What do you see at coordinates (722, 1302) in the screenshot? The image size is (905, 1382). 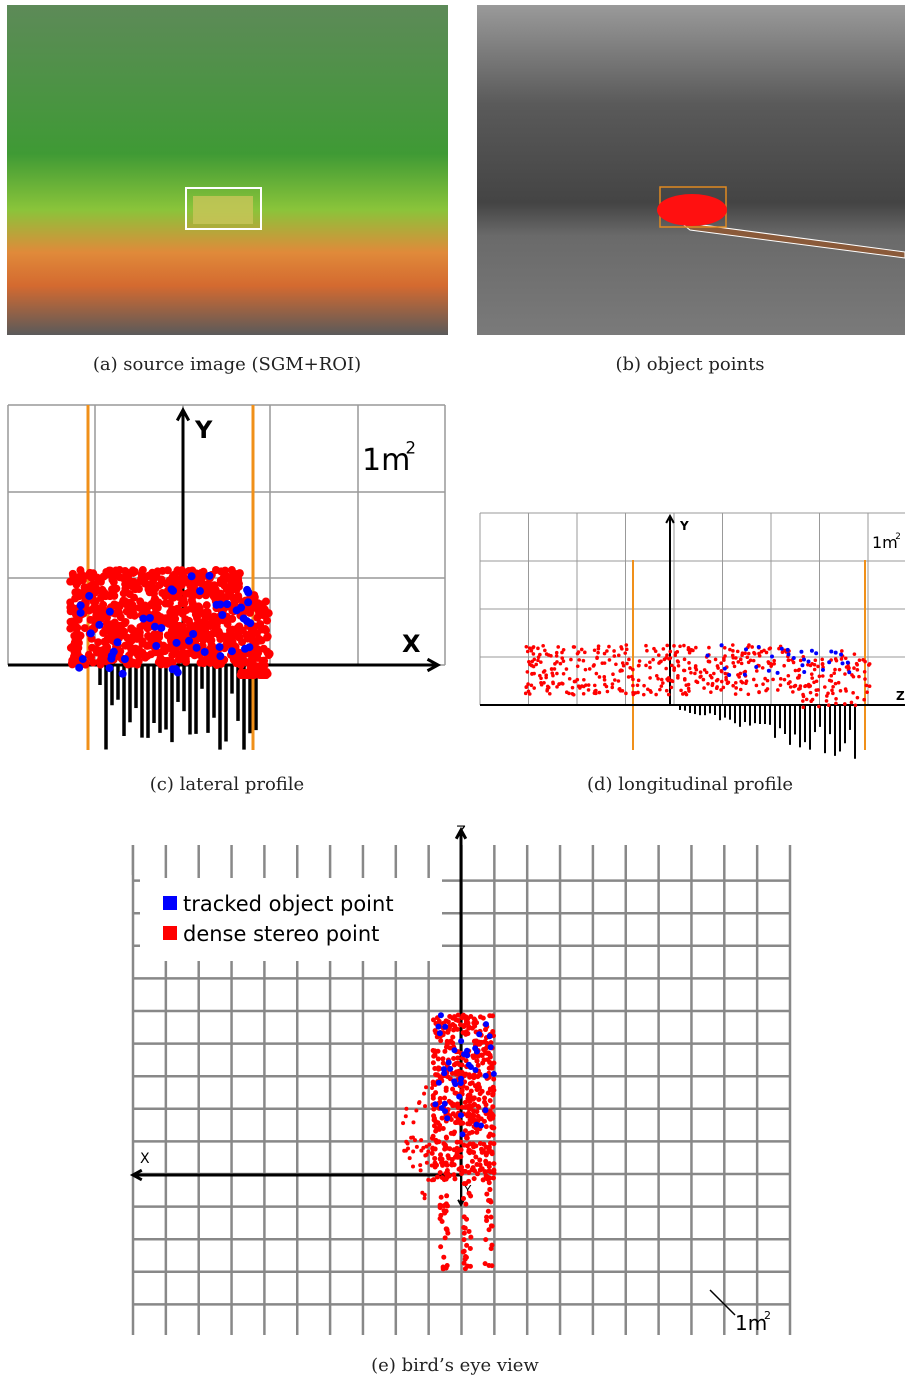 I see `scale-pointer` at bounding box center [722, 1302].